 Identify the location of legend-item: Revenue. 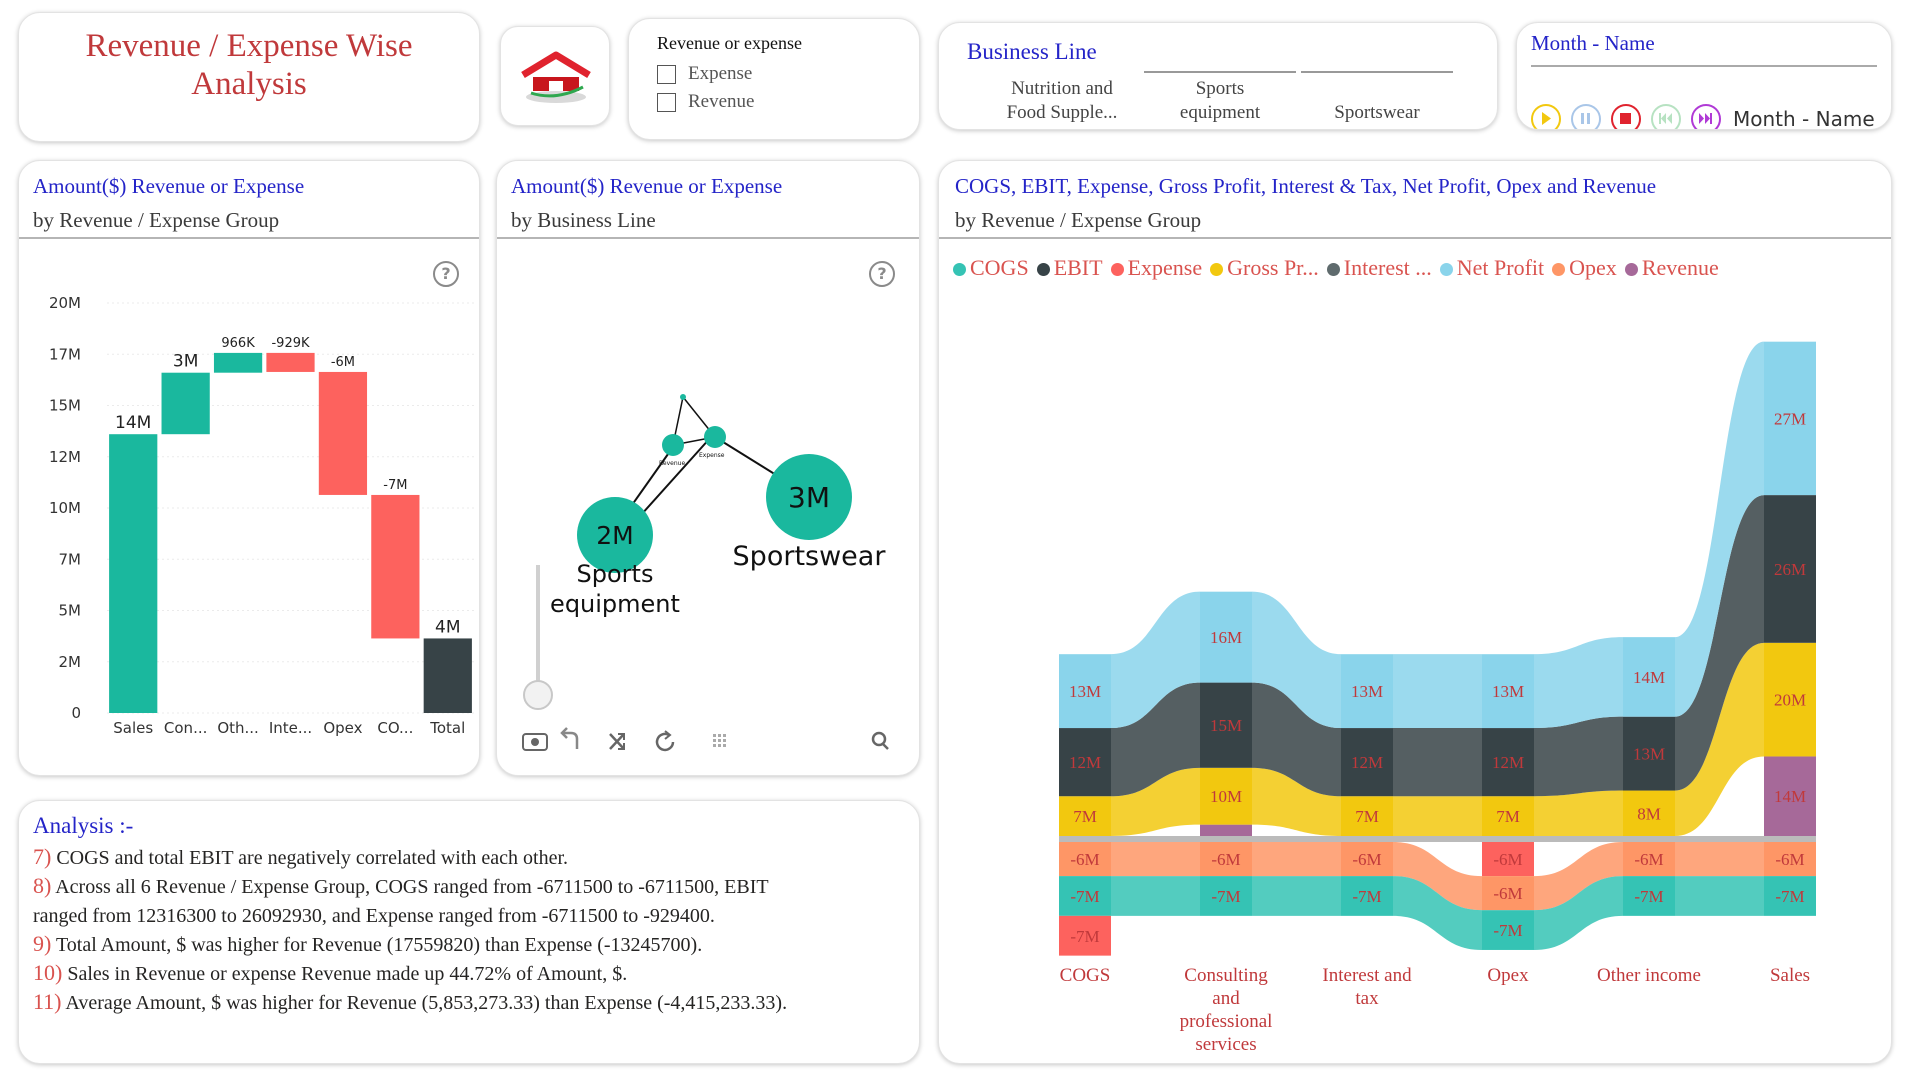
(1671, 267).